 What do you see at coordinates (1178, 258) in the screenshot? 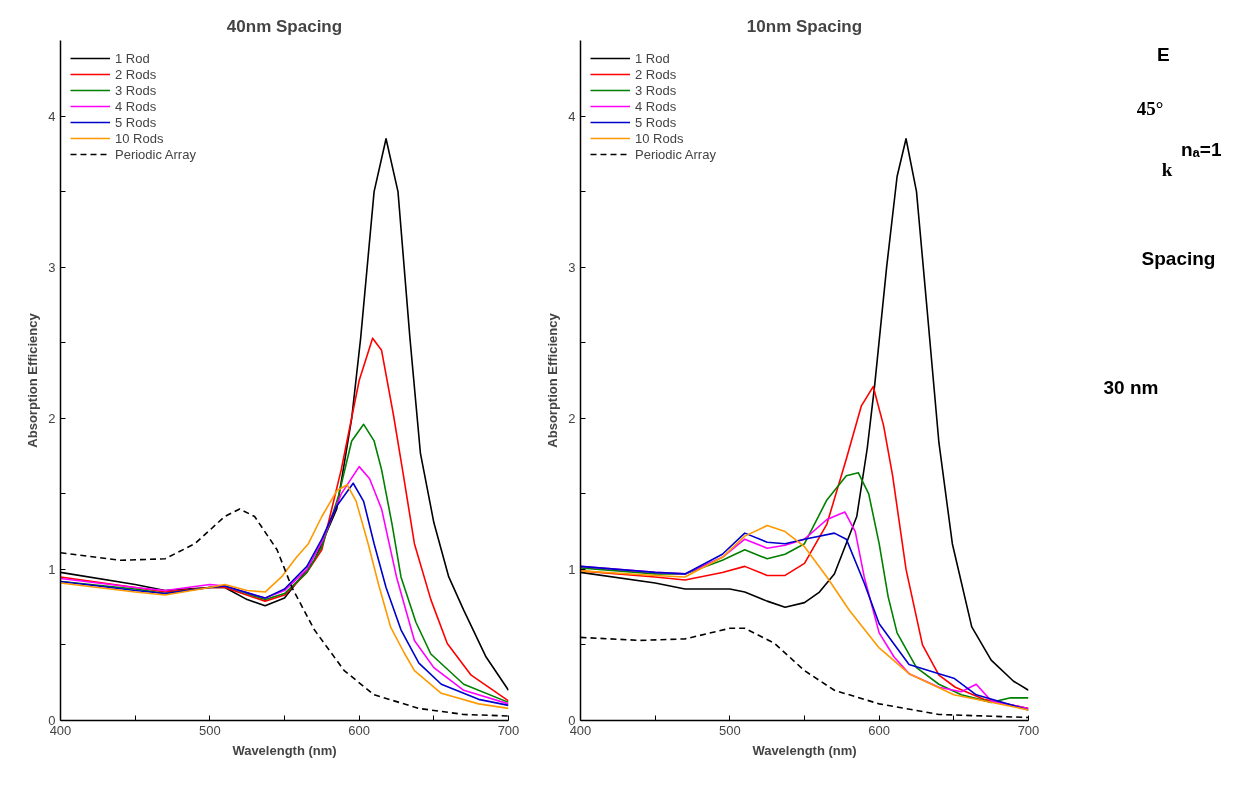
I see `text: Spacing` at bounding box center [1178, 258].